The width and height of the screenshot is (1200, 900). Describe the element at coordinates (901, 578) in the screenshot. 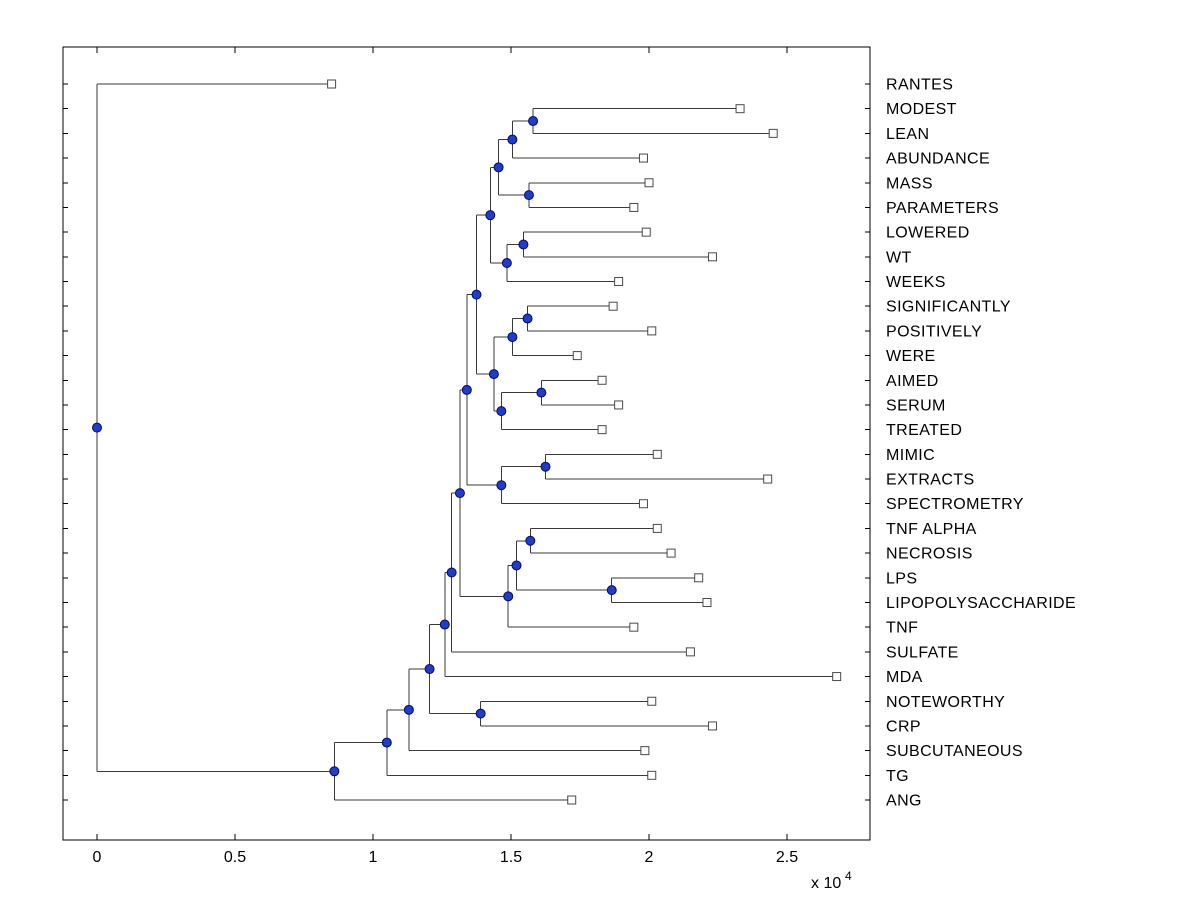

I see `leaf-label: LPS` at that location.